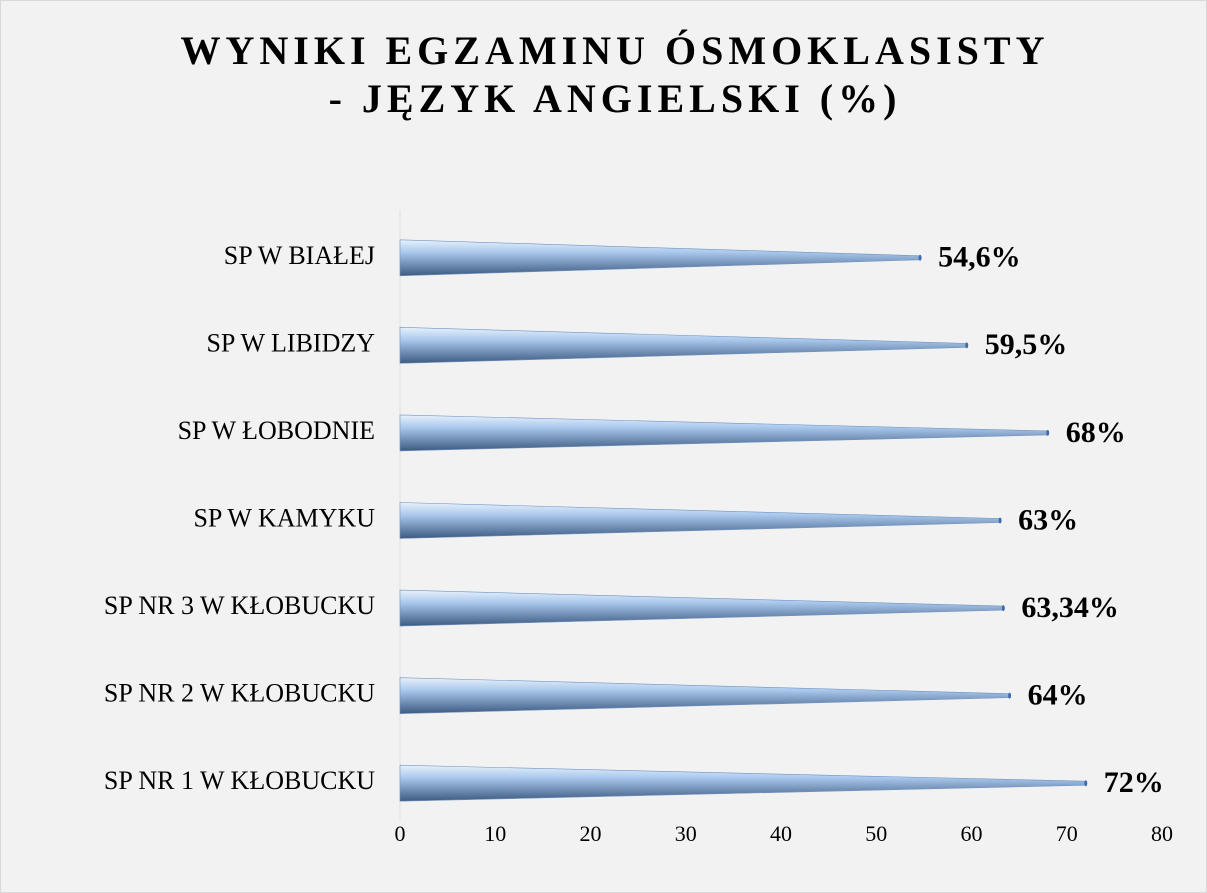 The image size is (1207, 893). Describe the element at coordinates (1162, 833) in the screenshot. I see `x-tick-label: 80` at that location.